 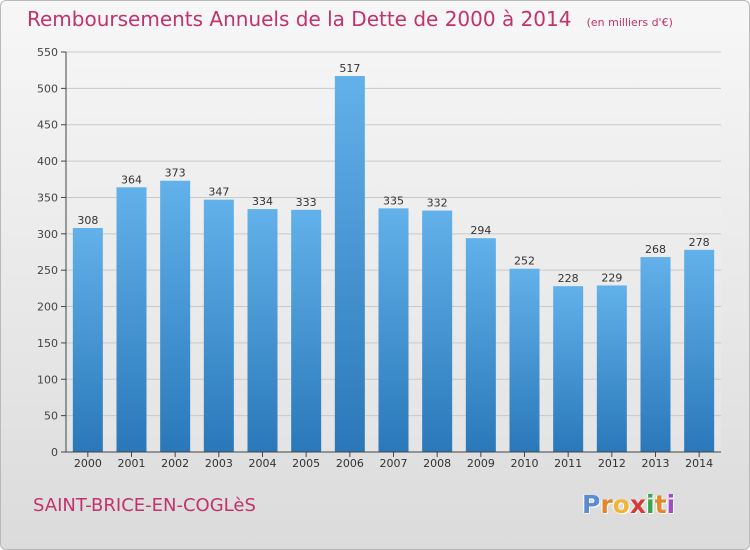 I want to click on x-tick-label-2011: 2011, so click(x=568, y=463).